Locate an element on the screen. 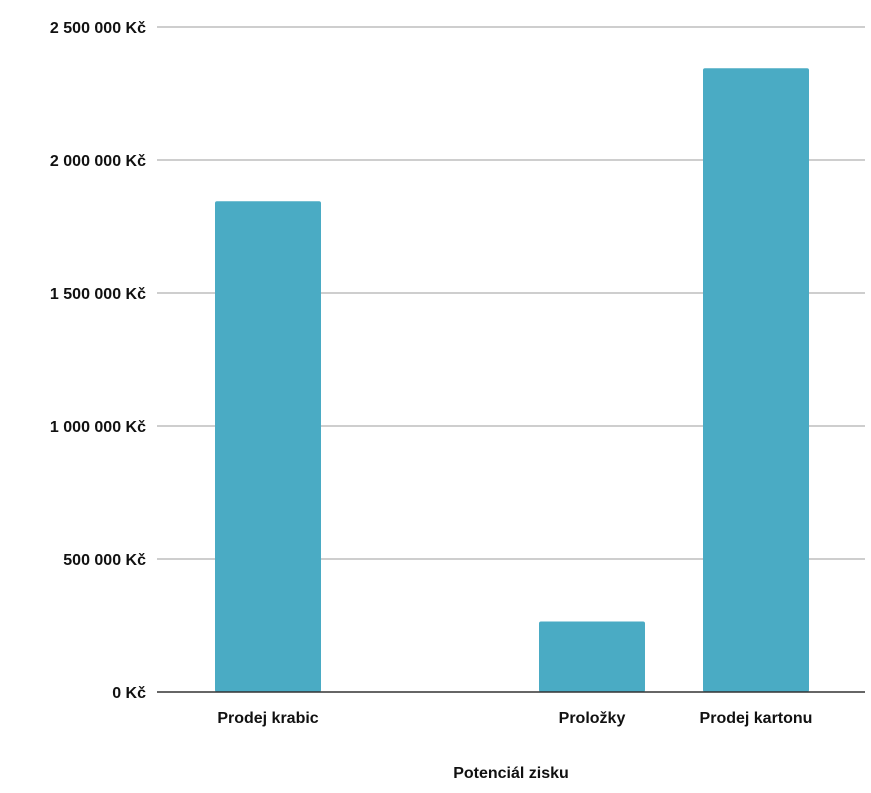 This screenshot has height=793, width=871. y-tick-label: 2 000 000 Kč is located at coordinates (98, 161).